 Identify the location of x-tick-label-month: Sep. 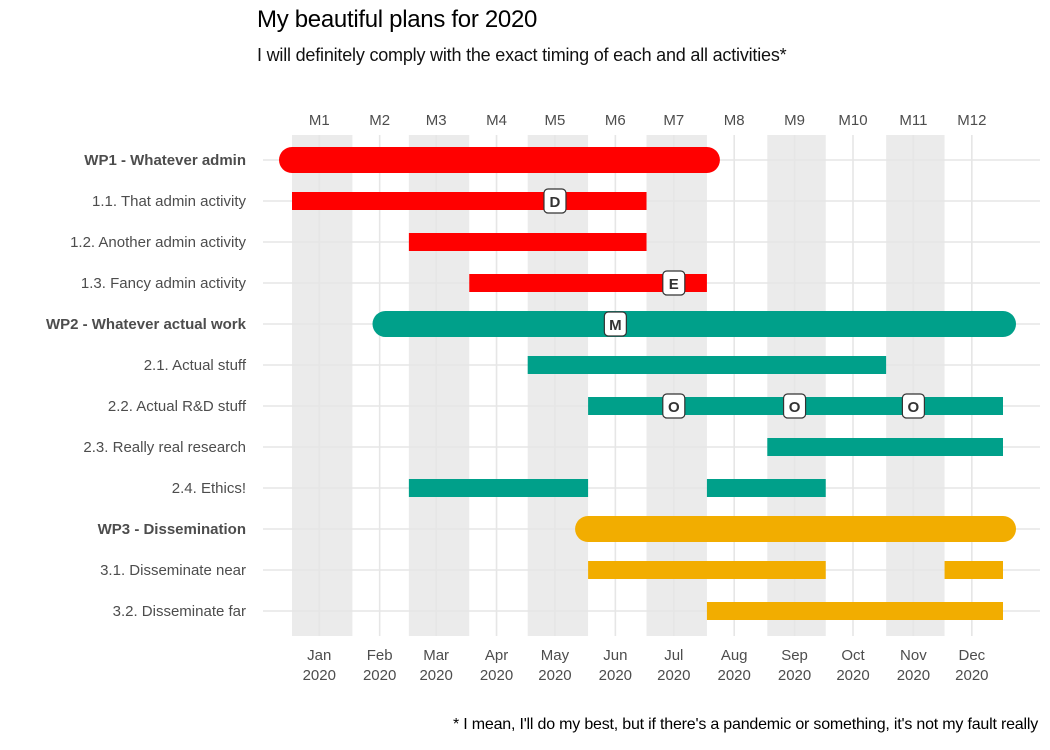
(794, 655).